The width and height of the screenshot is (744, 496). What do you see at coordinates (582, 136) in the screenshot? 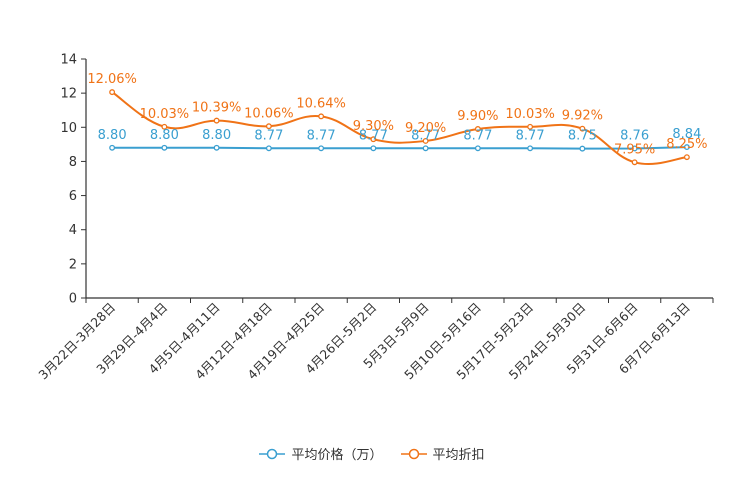
I see `data-label: 8.75` at bounding box center [582, 136].